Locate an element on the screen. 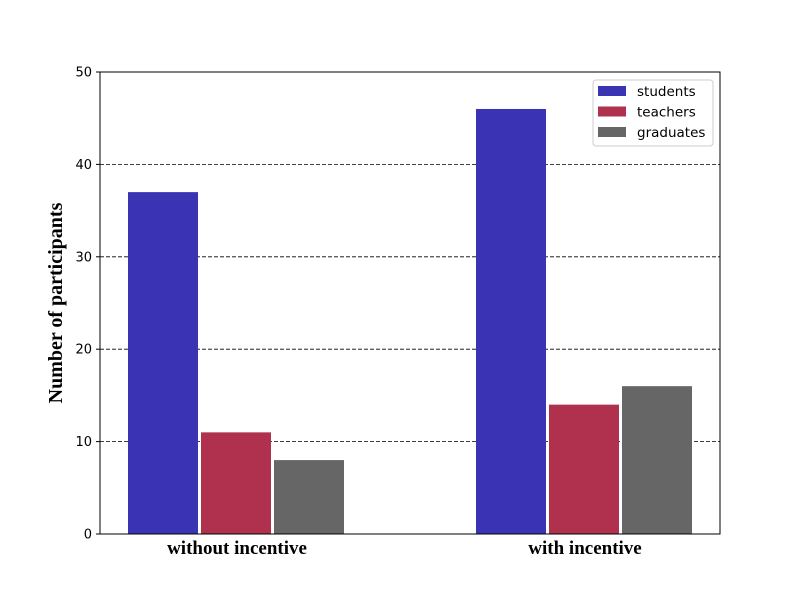 The image size is (800, 600). legend-swatch-students is located at coordinates (612, 91).